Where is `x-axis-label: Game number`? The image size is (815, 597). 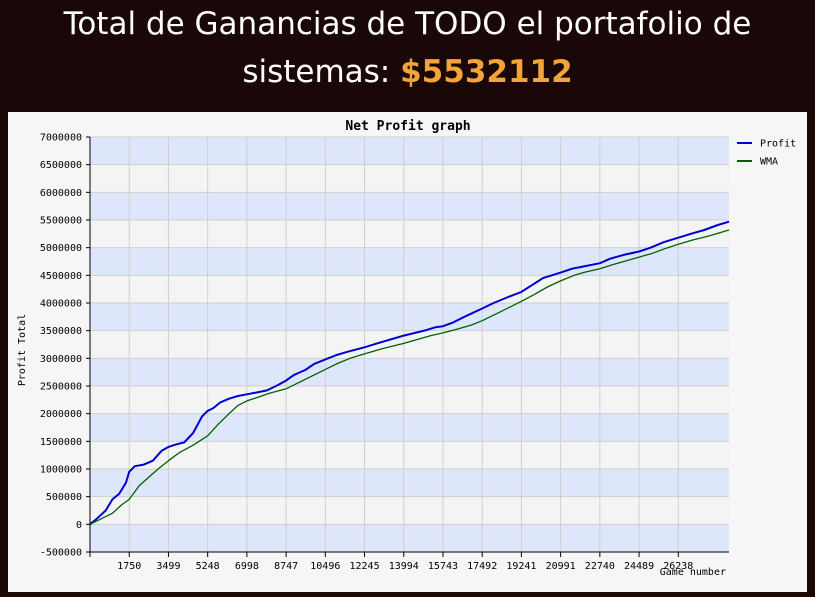 x-axis-label: Game number is located at coordinates (693, 572).